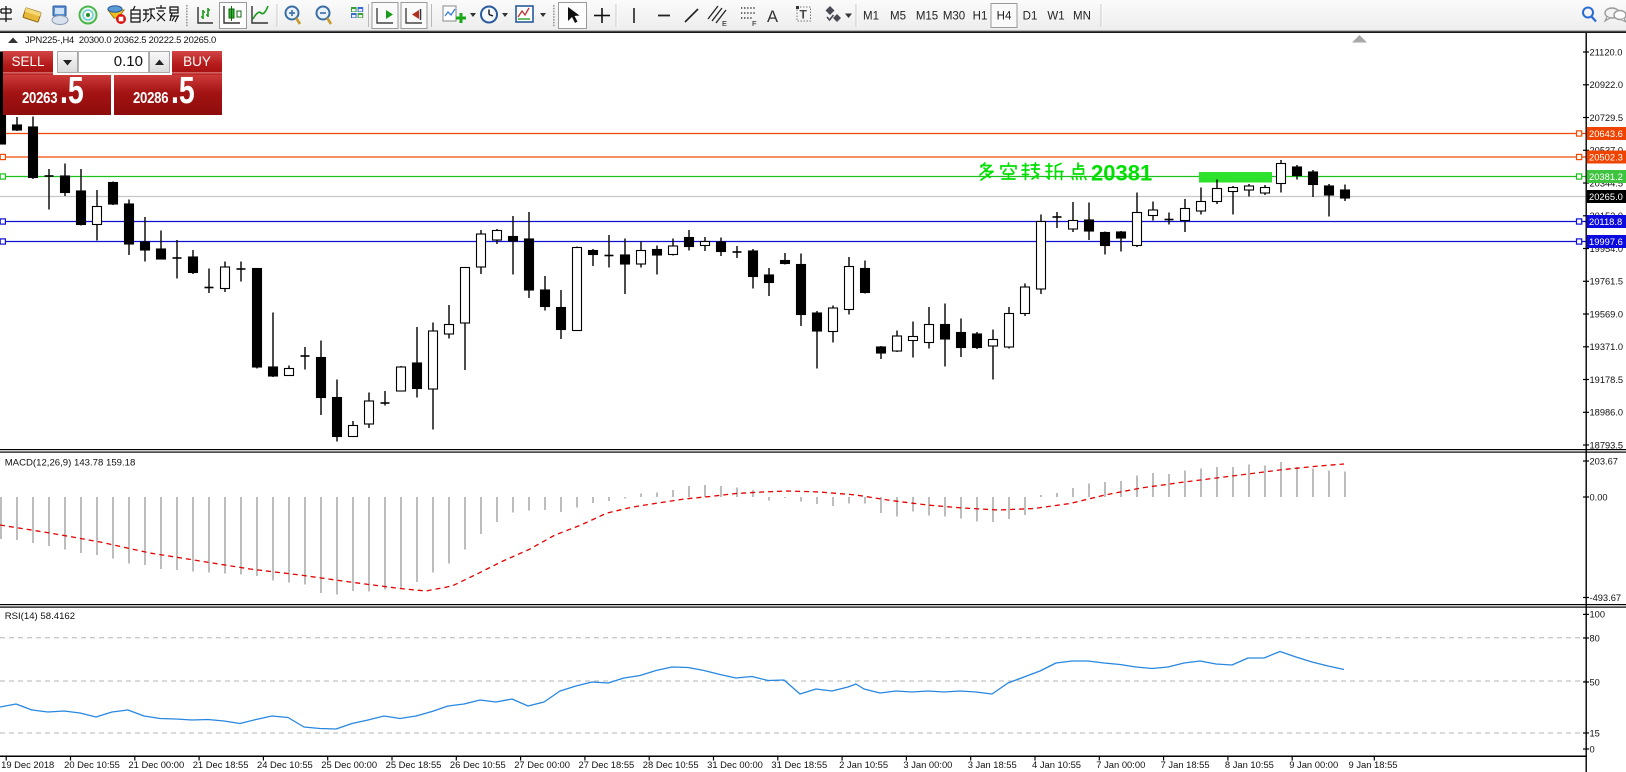 This screenshot has width=1626, height=772. Describe the element at coordinates (871, 17) in the screenshot. I see `svg-text: M1` at that location.